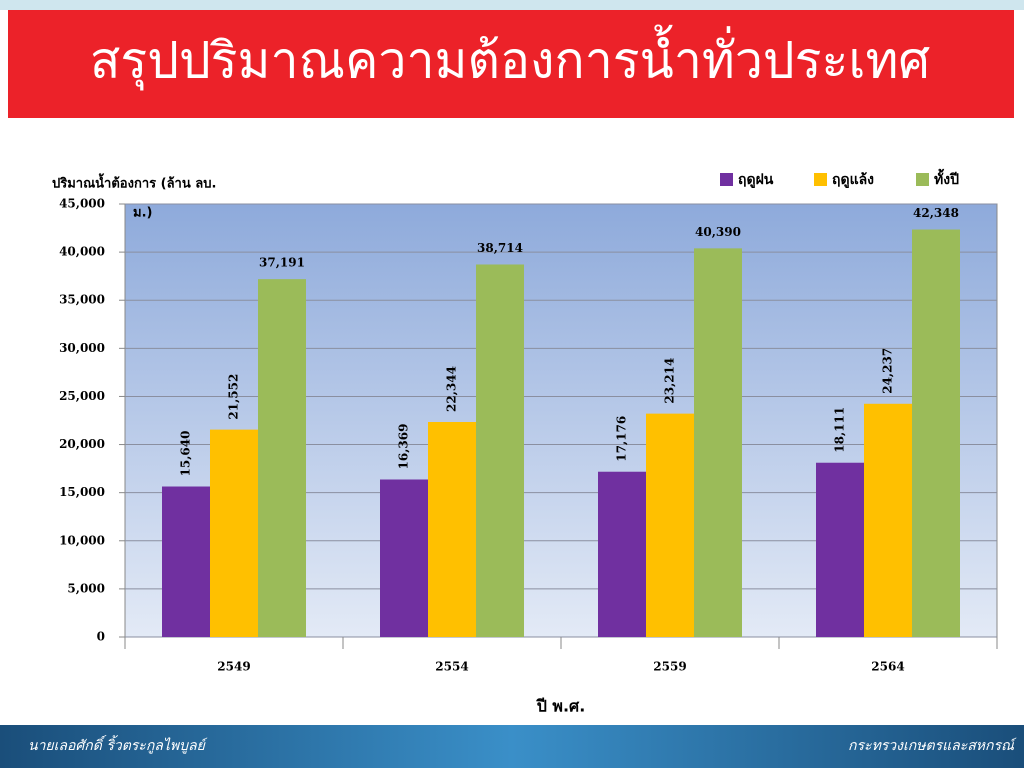 The image size is (1024, 768). What do you see at coordinates (512, 5) in the screenshot?
I see `top-decoration` at bounding box center [512, 5].